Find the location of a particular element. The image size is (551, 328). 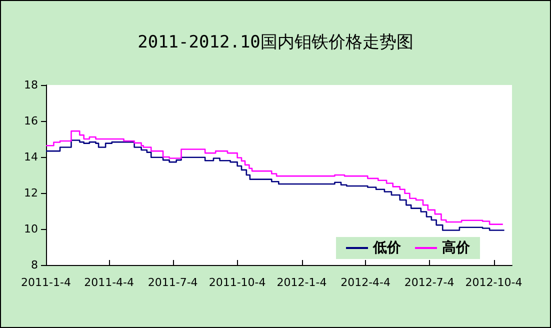

y-tick-label: 10 is located at coordinates (31, 229).